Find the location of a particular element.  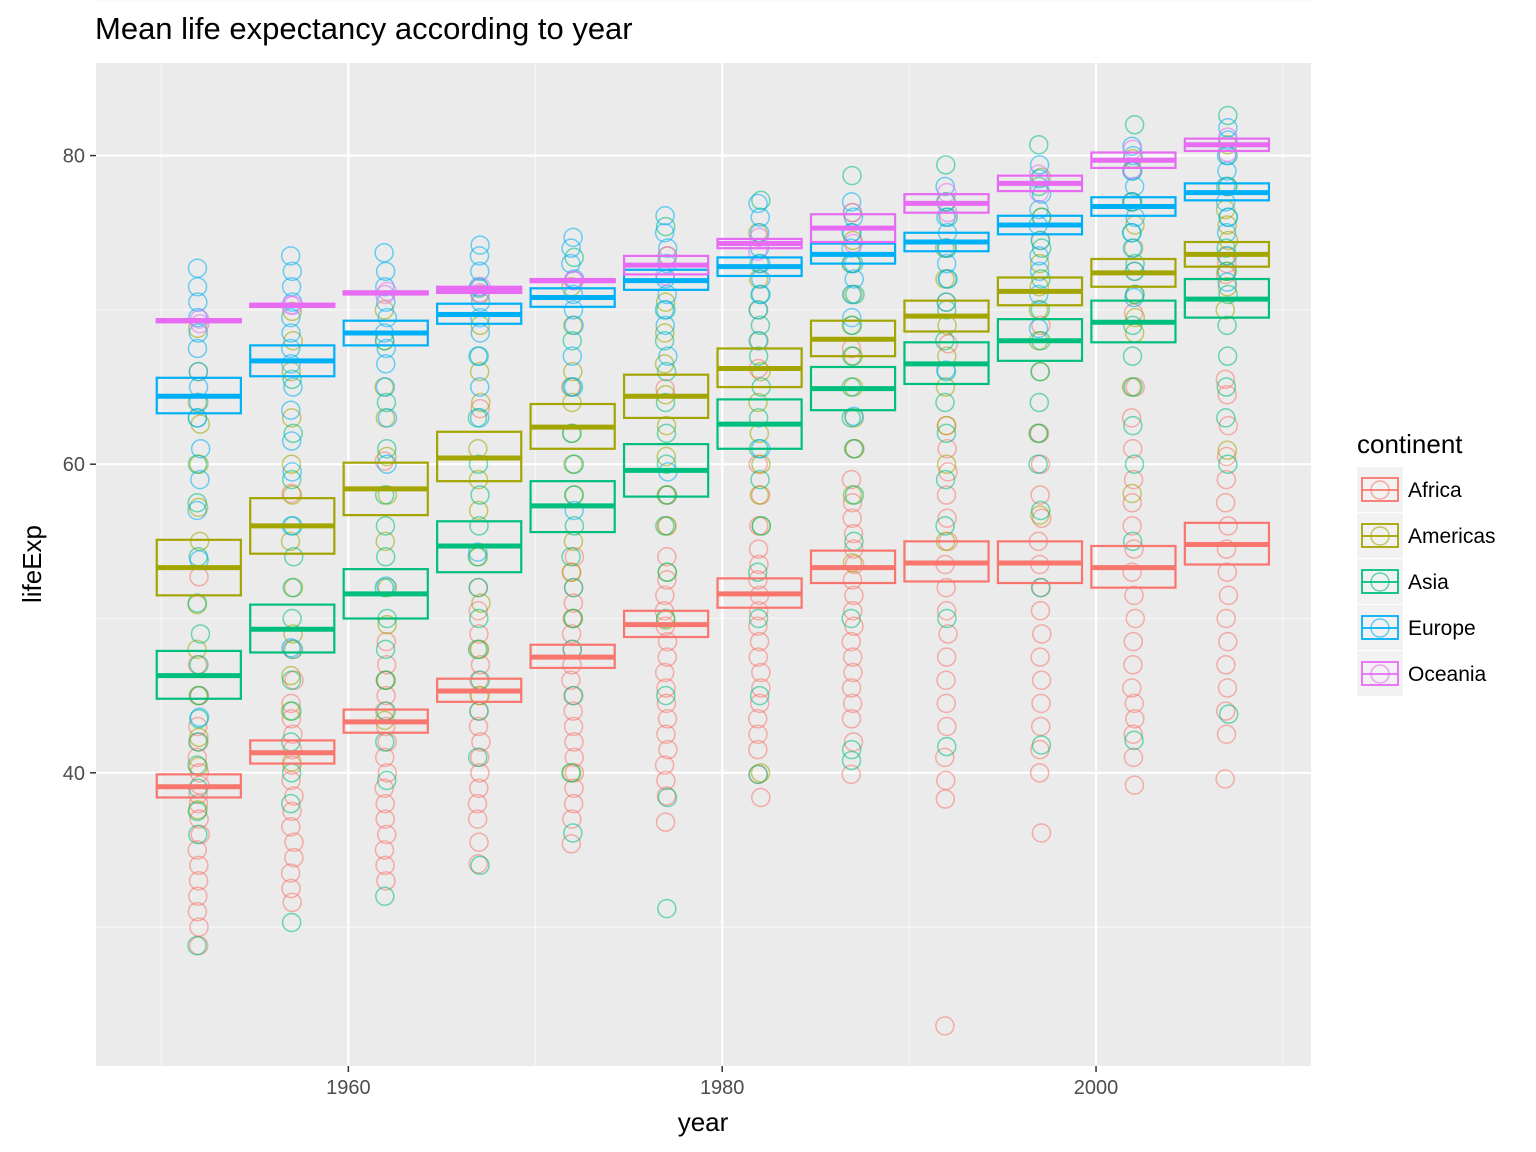

x-axis-title: year is located at coordinates (703, 1122).